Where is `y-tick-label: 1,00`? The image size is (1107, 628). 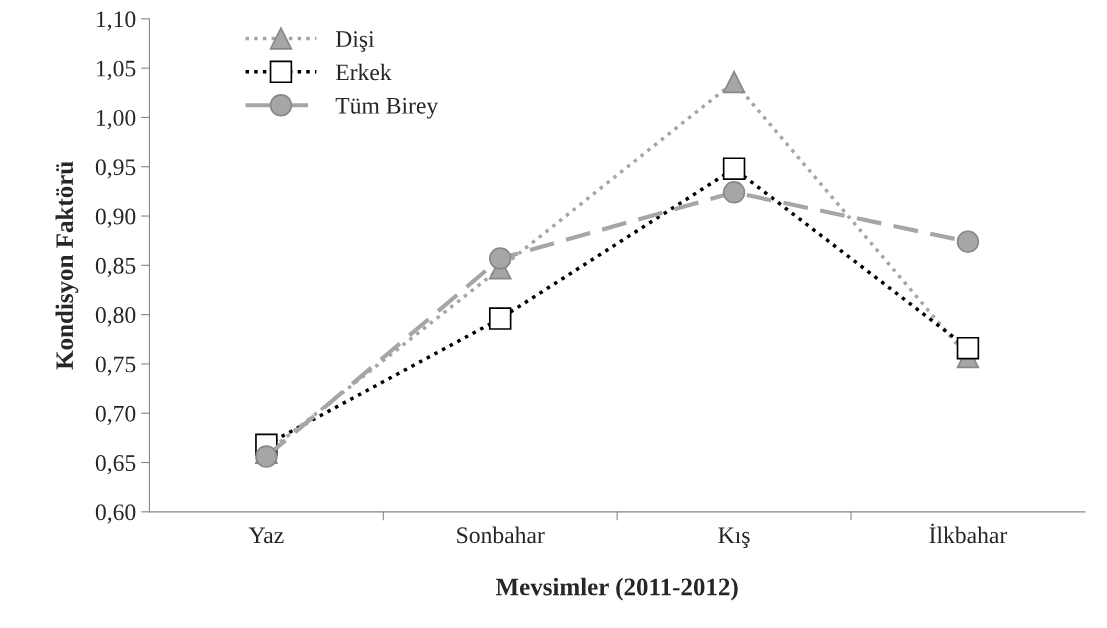 y-tick-label: 1,00 is located at coordinates (116, 119).